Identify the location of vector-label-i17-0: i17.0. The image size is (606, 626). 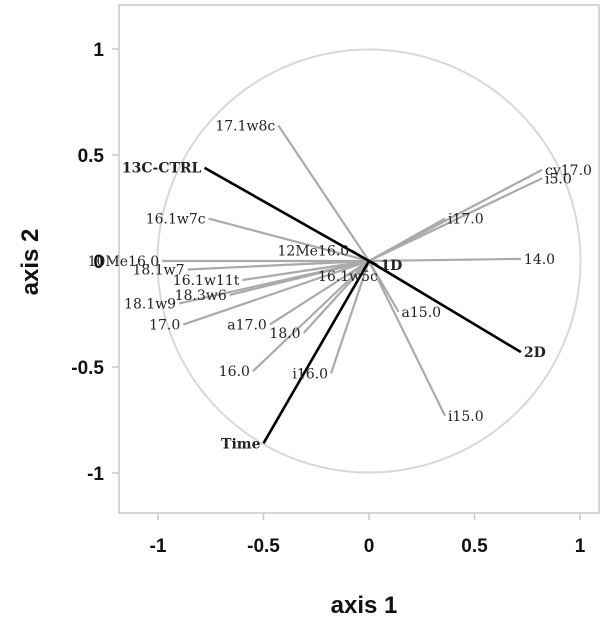
(466, 220).